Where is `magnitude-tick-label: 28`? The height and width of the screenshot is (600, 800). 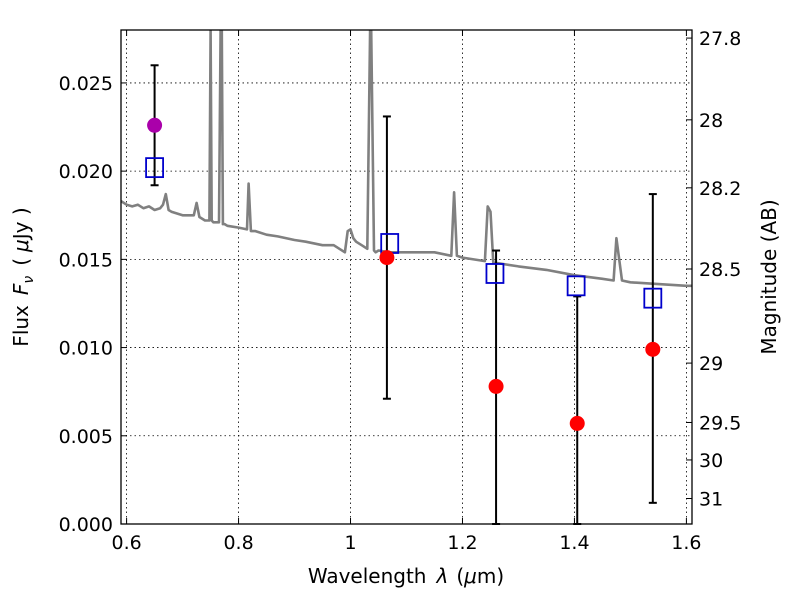
magnitude-tick-label: 28 is located at coordinates (711, 121).